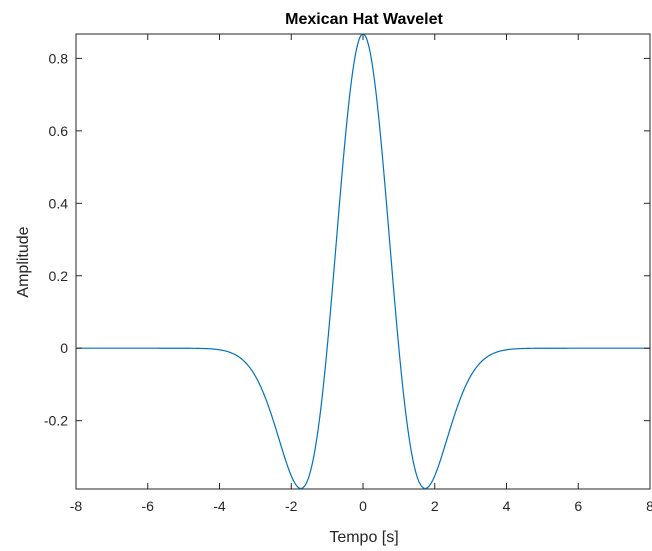 The width and height of the screenshot is (652, 551). Describe the element at coordinates (291, 506) in the screenshot. I see `x-tick-label: -2` at that location.